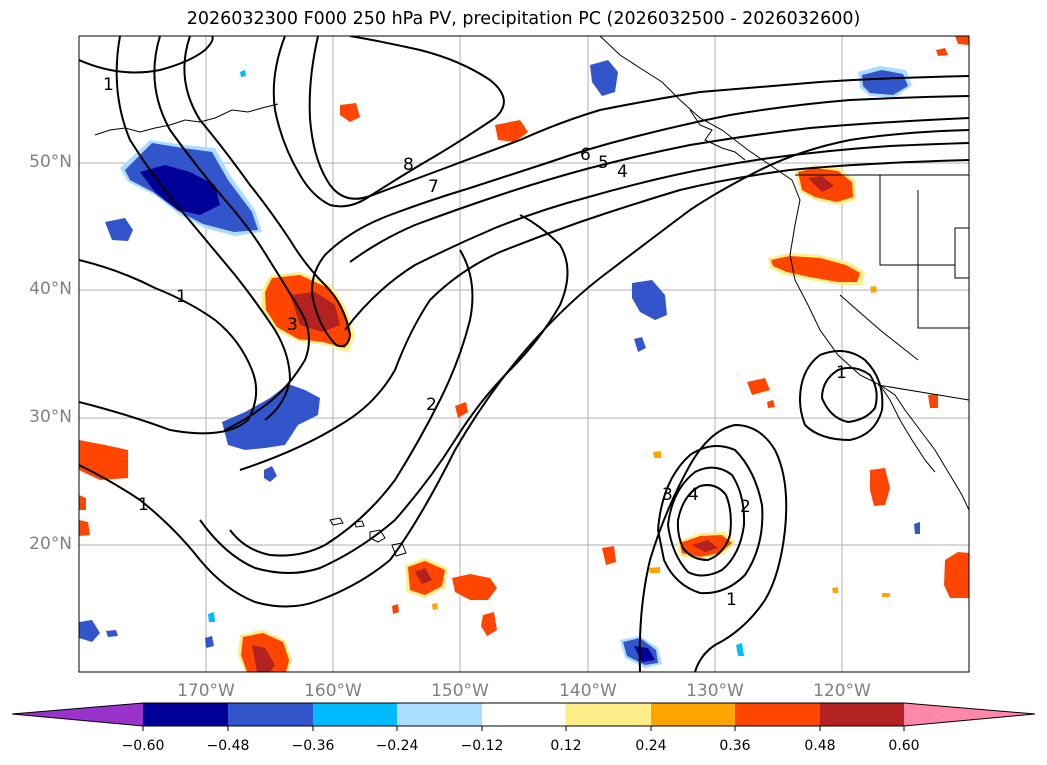 The image size is (1047, 765). What do you see at coordinates (313, 746) in the screenshot?
I see `colorbar-tick-label: −0.36` at bounding box center [313, 746].